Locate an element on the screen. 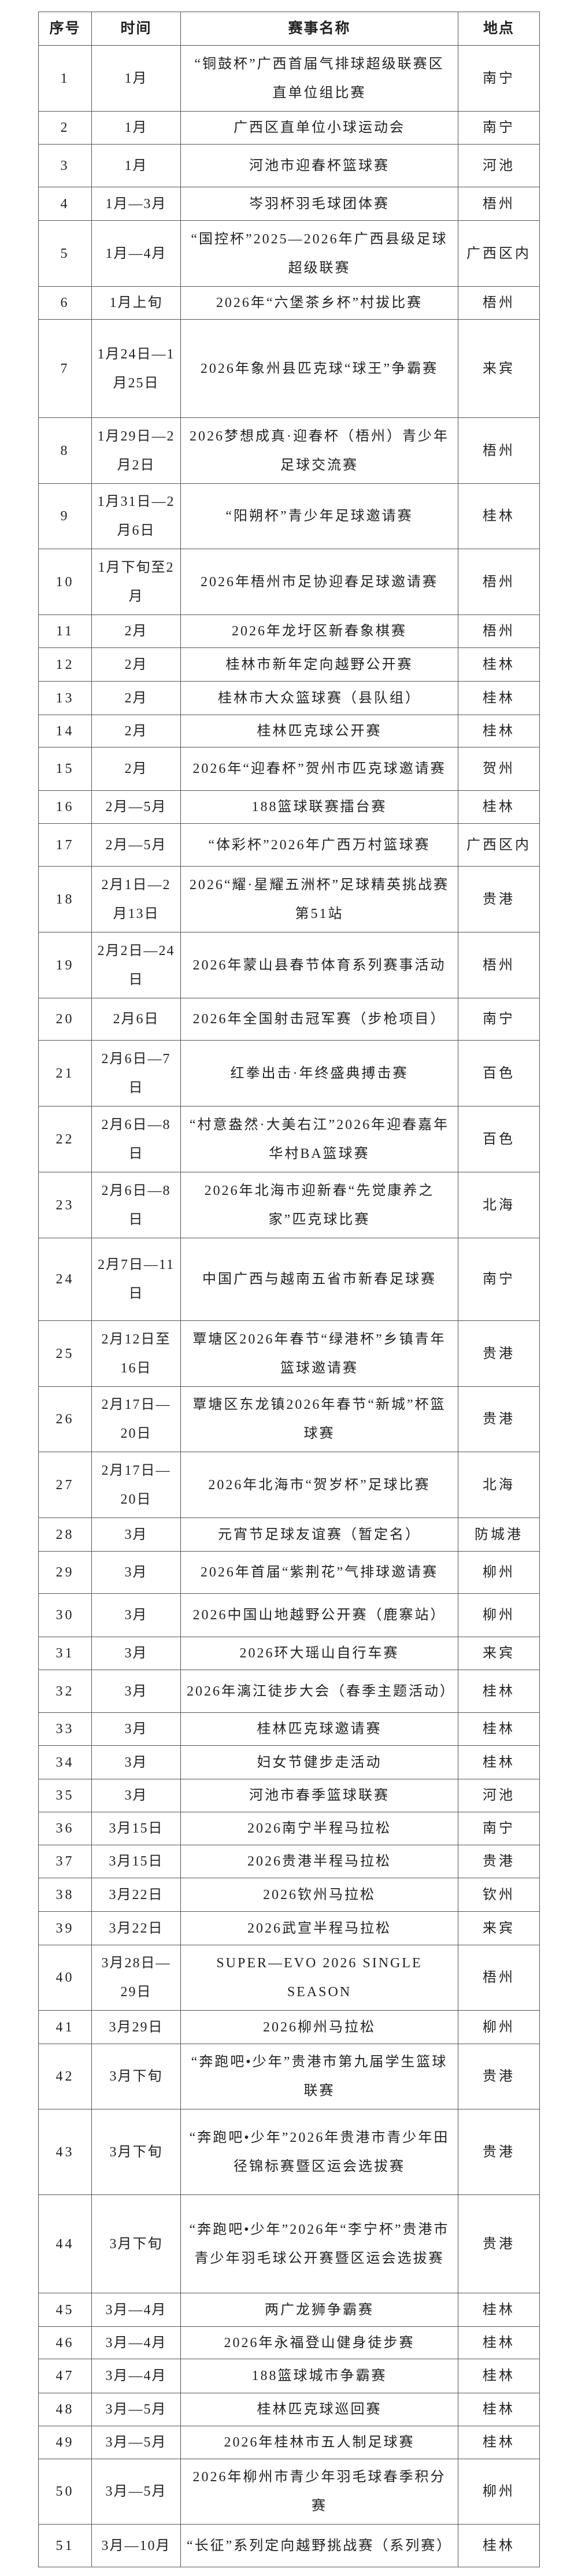  cell-place: 来宾 is located at coordinates (499, 1928).